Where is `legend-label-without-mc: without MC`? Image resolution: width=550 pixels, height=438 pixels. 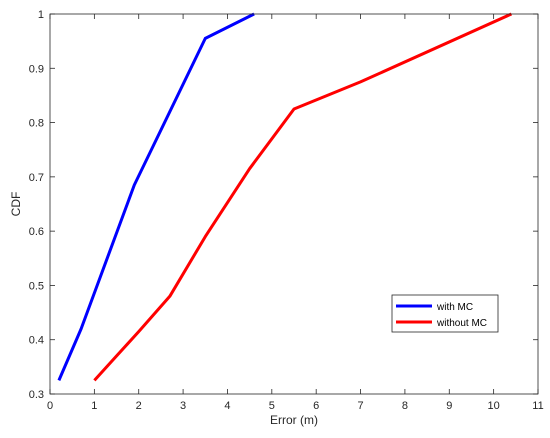
legend-label-without-mc: without MC is located at coordinates (461, 323).